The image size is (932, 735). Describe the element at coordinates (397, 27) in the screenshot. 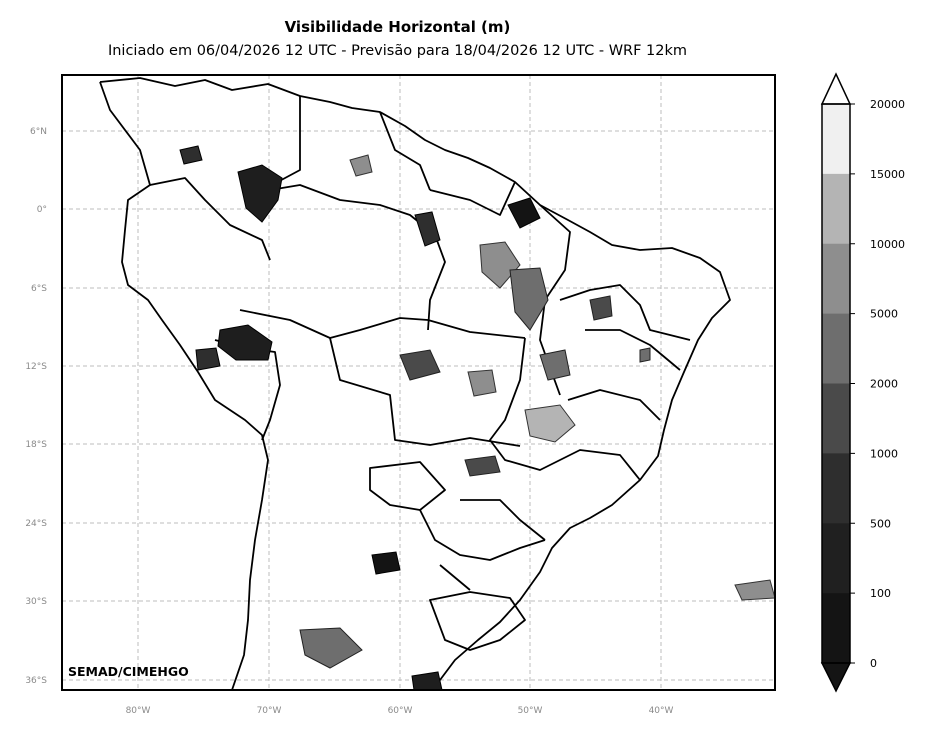

I see `map-title: Visibilidade Horizontal (m)` at that location.